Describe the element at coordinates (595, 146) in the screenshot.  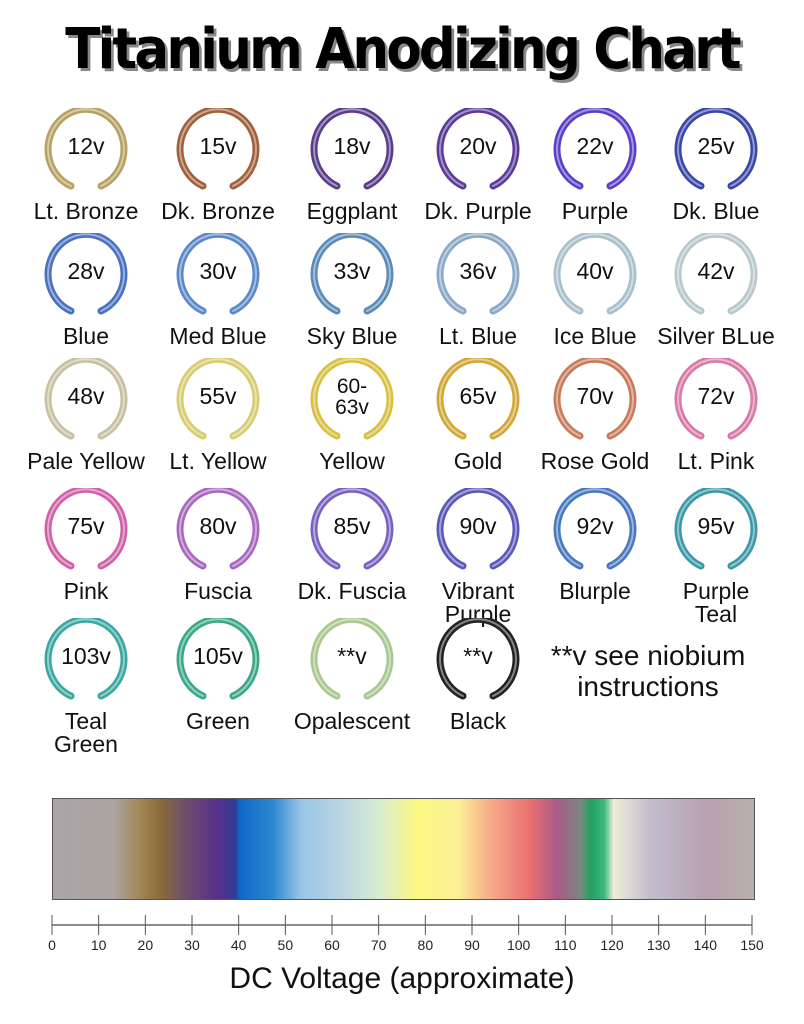
I see `voltage-label: 22v` at that location.